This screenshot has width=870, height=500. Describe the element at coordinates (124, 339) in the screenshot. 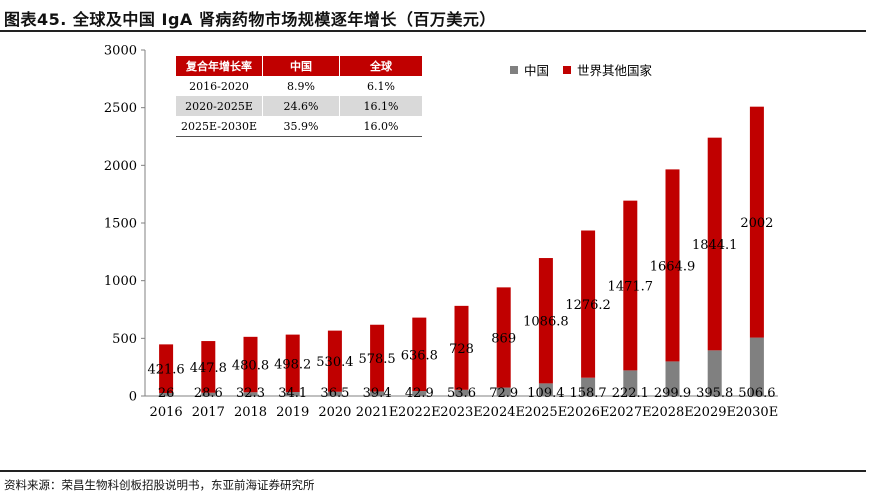

I see `y-tick-label: 500` at that location.